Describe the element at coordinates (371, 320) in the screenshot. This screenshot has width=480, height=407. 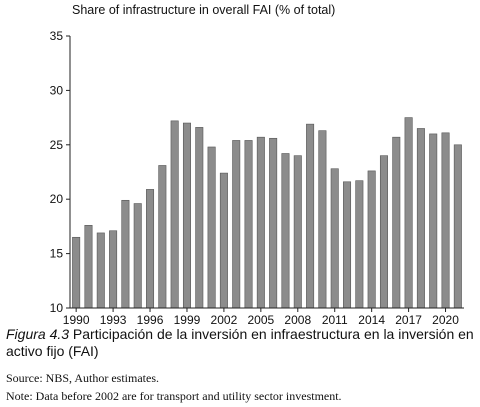
I see `x-tick-label: 2014` at that location.